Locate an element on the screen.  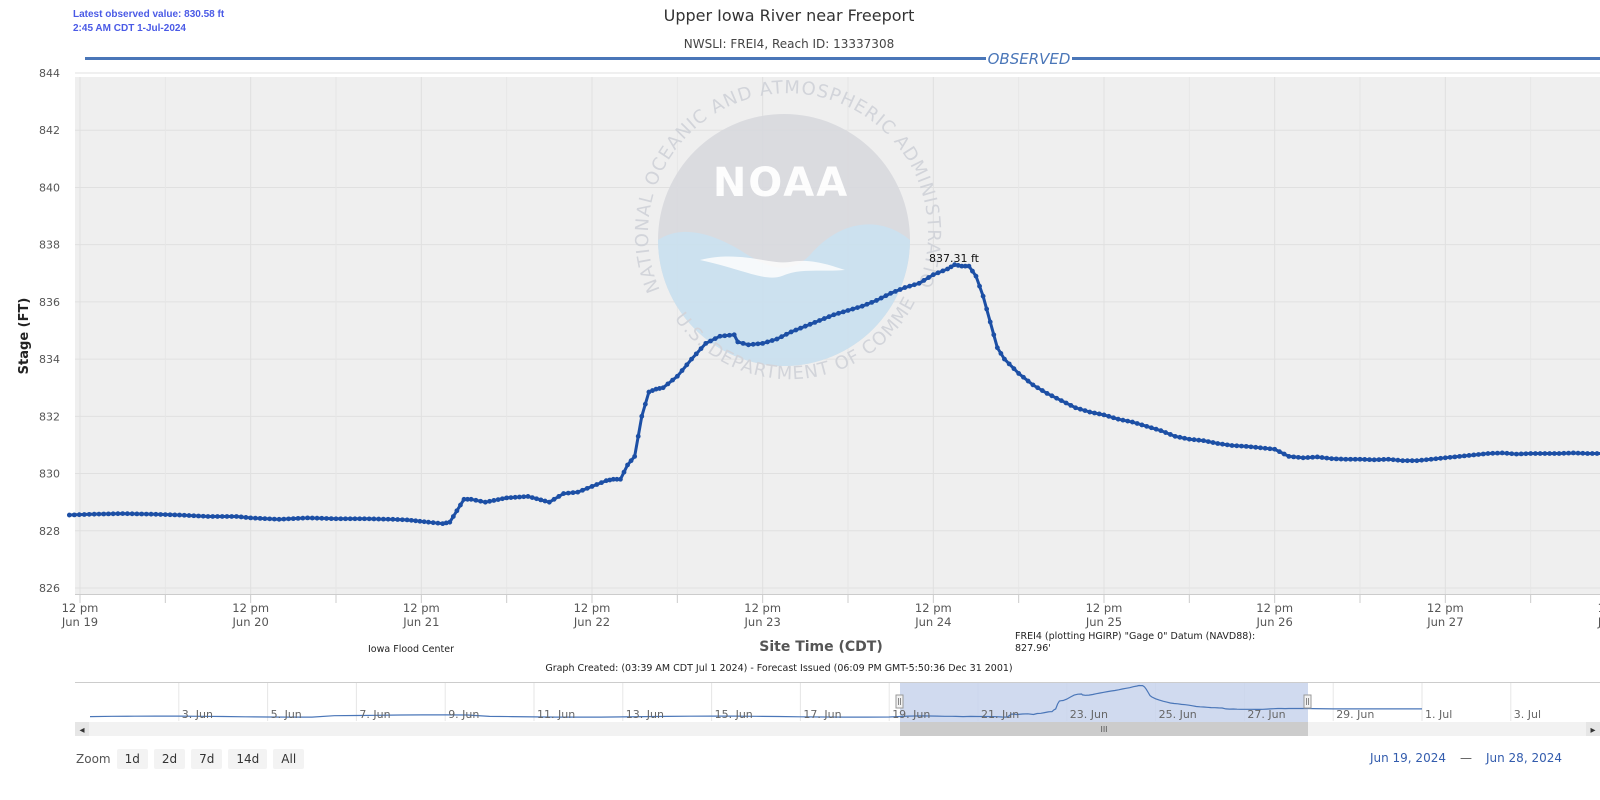
range-to-input: Jun 28, 2024 is located at coordinates (1523, 758).